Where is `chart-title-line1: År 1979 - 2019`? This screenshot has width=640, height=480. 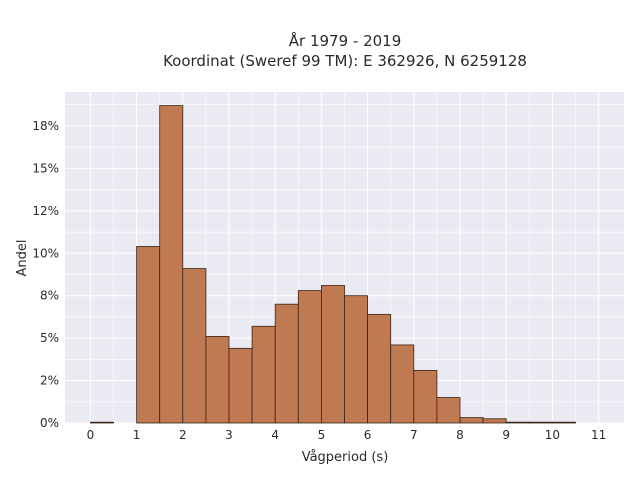 chart-title-line1: År 1979 - 2019 is located at coordinates (345, 40).